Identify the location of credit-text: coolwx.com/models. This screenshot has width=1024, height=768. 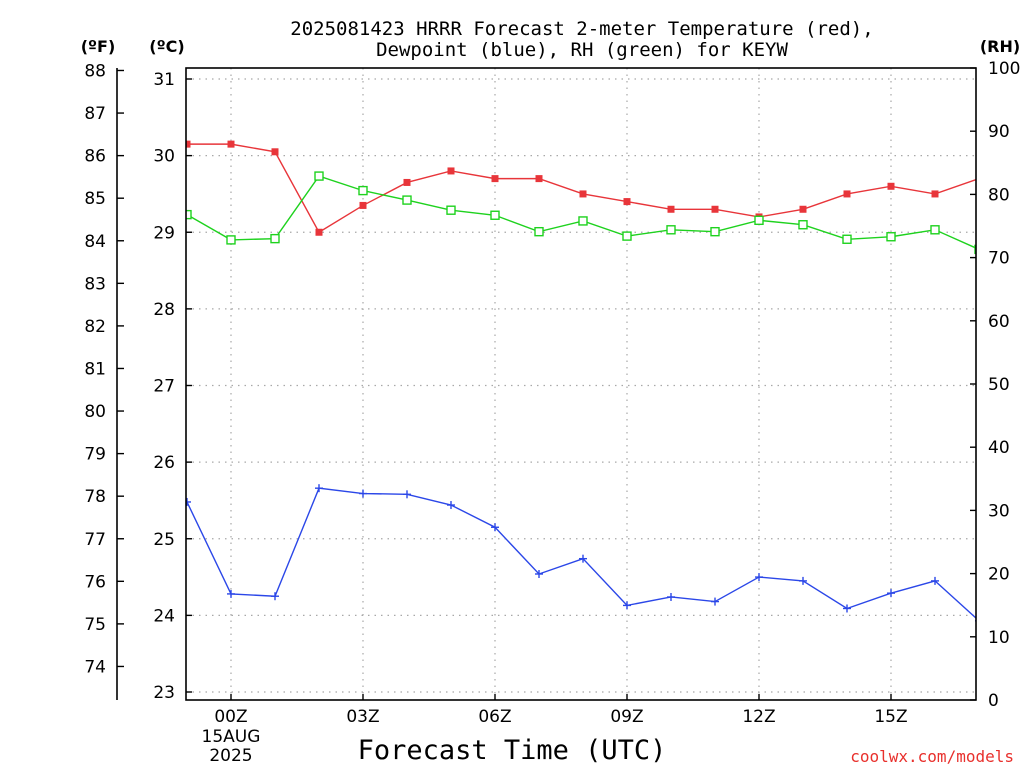
(932, 756).